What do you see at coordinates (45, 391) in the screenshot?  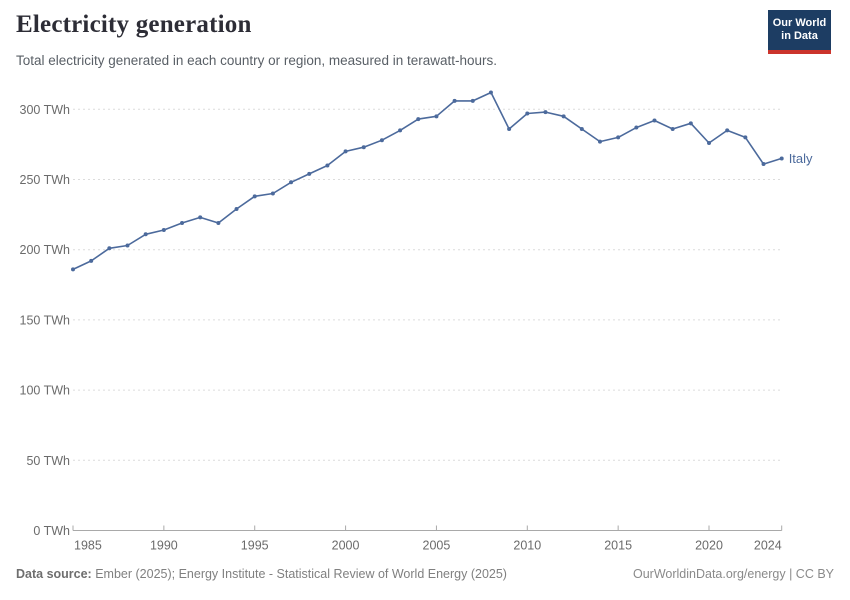 I see `y-tick-label: 100 TWh` at bounding box center [45, 391].